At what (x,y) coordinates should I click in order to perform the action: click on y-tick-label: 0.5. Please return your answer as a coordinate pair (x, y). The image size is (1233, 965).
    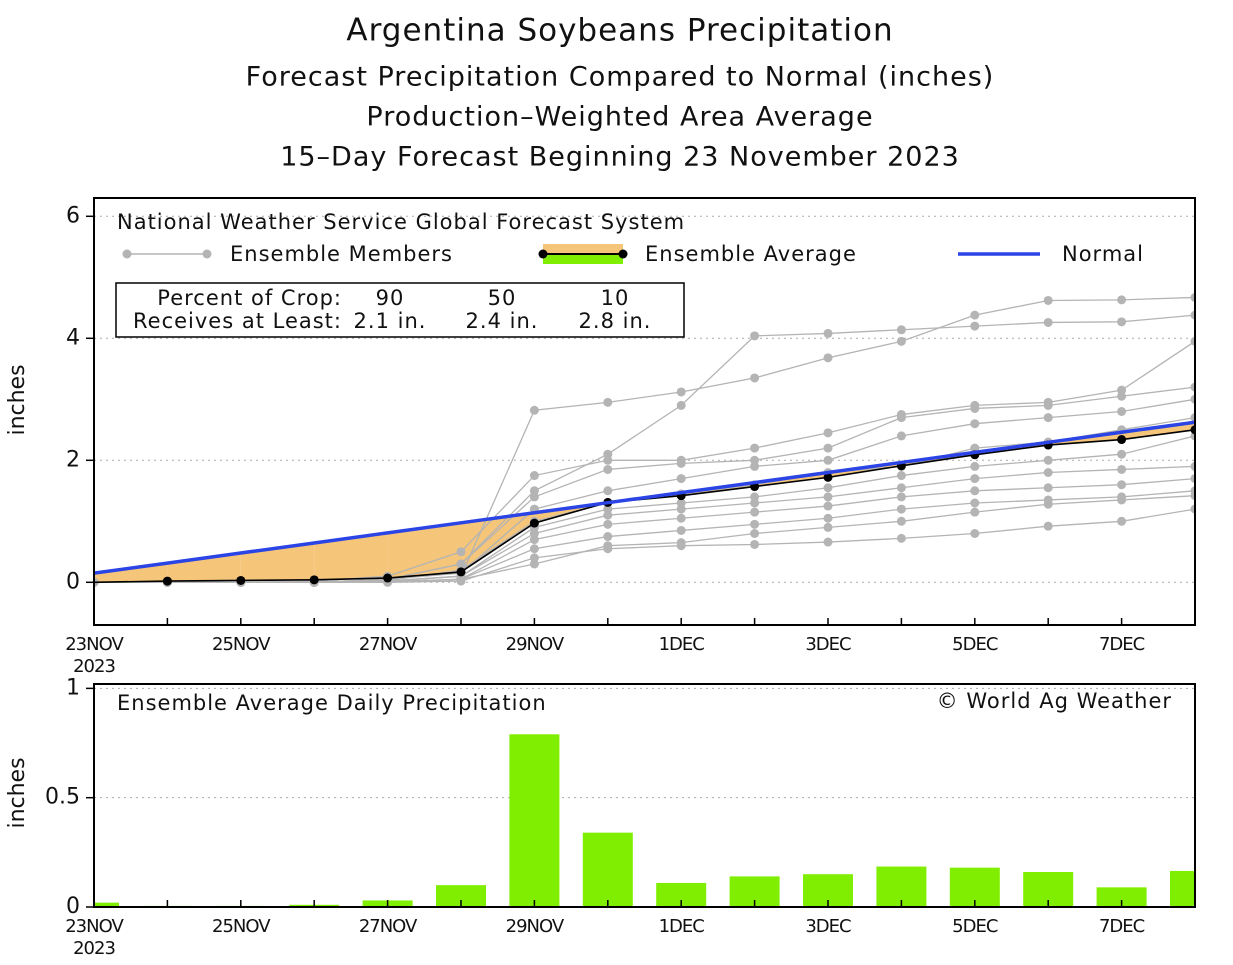
    Looking at the image, I should click on (62, 797).